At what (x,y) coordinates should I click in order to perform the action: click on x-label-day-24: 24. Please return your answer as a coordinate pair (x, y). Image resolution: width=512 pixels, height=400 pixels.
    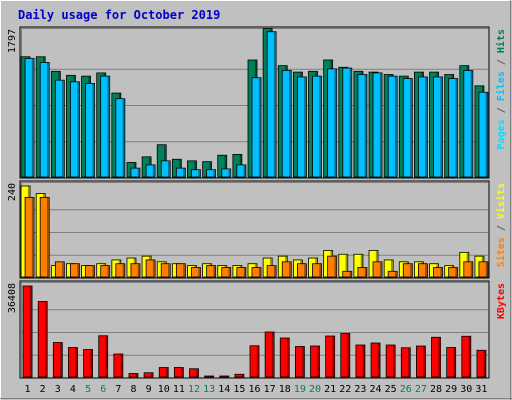
    Looking at the image, I should click on (376, 389).